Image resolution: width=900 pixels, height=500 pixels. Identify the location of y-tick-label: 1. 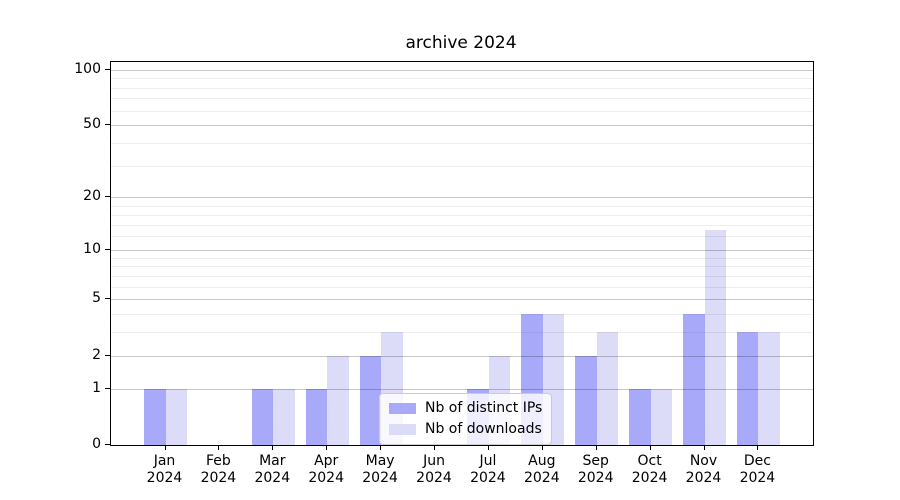
(96, 387).